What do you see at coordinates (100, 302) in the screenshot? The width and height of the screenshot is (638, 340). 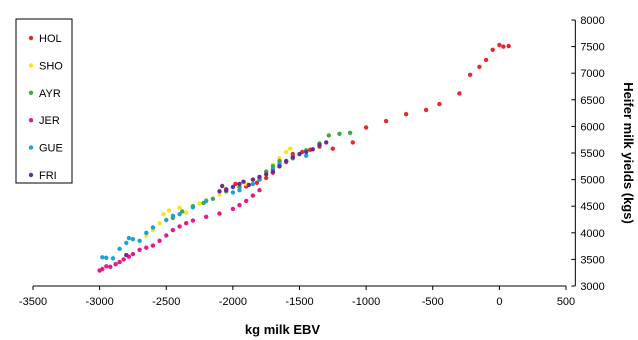 I see `x-tick-label: -3000` at bounding box center [100, 302].